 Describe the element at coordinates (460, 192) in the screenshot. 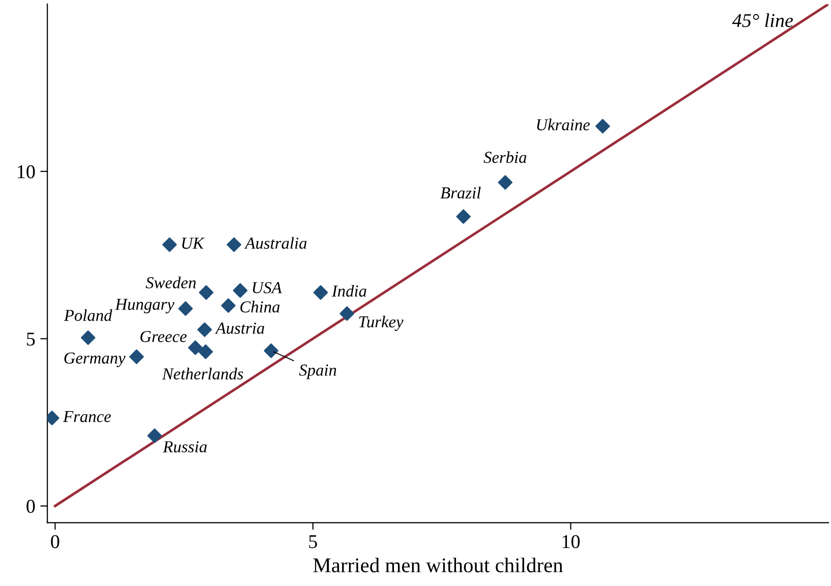

I see `data-label: Brazil` at that location.